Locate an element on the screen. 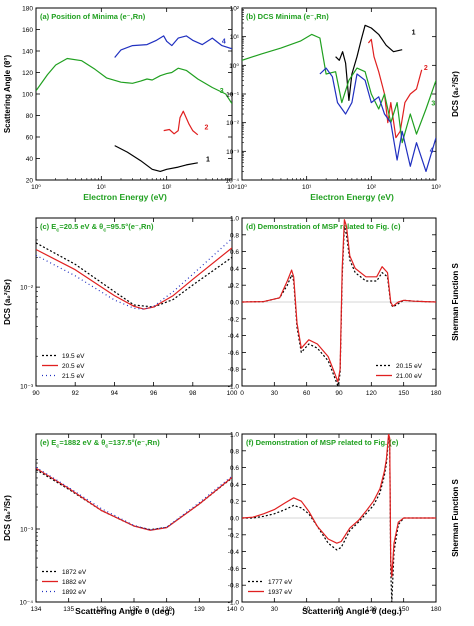 The width and height of the screenshot is (474, 626). y-axis-label-b: DCS (a₀²/Sr) is located at coordinates (455, 94).